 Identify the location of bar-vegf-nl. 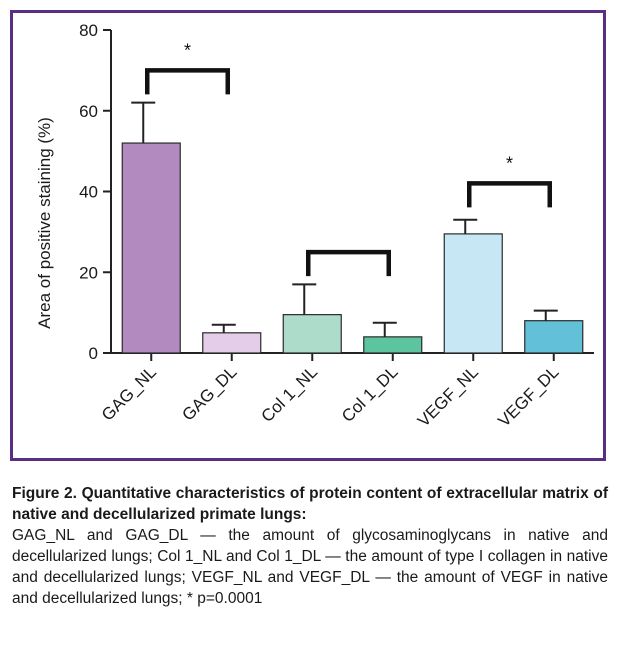
(473, 293).